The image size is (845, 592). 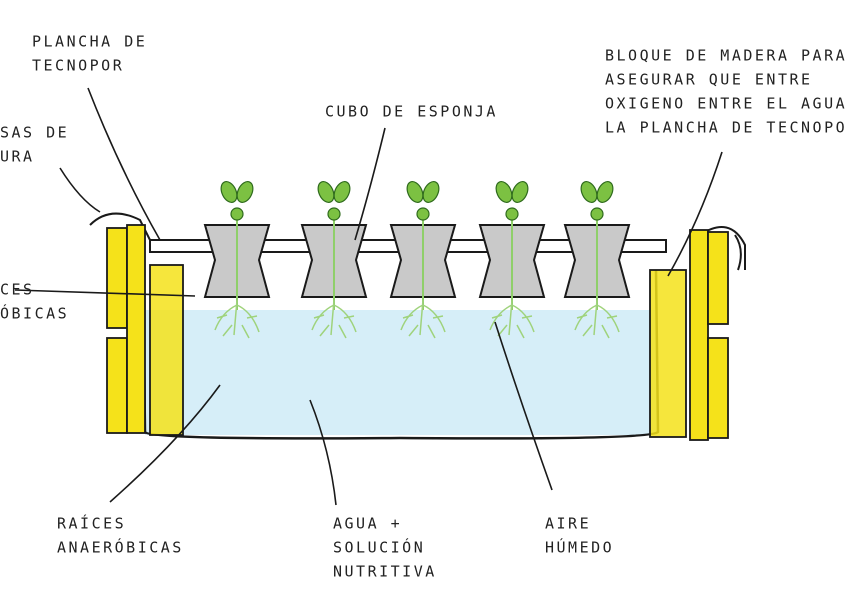 What do you see at coordinates (78, 66) in the screenshot?
I see `label-text: TECNOPOR` at bounding box center [78, 66].